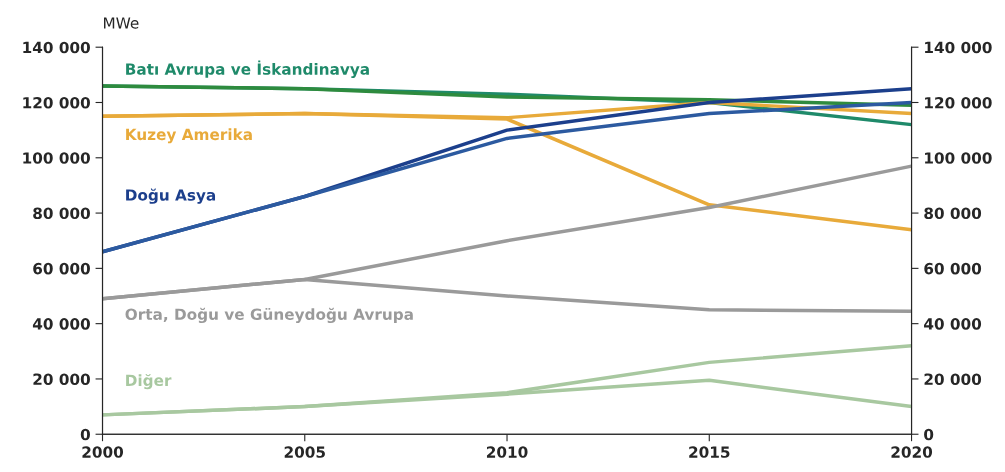  Describe the element at coordinates (85, 434) in the screenshot. I see `y-tick-label: 0` at that location.